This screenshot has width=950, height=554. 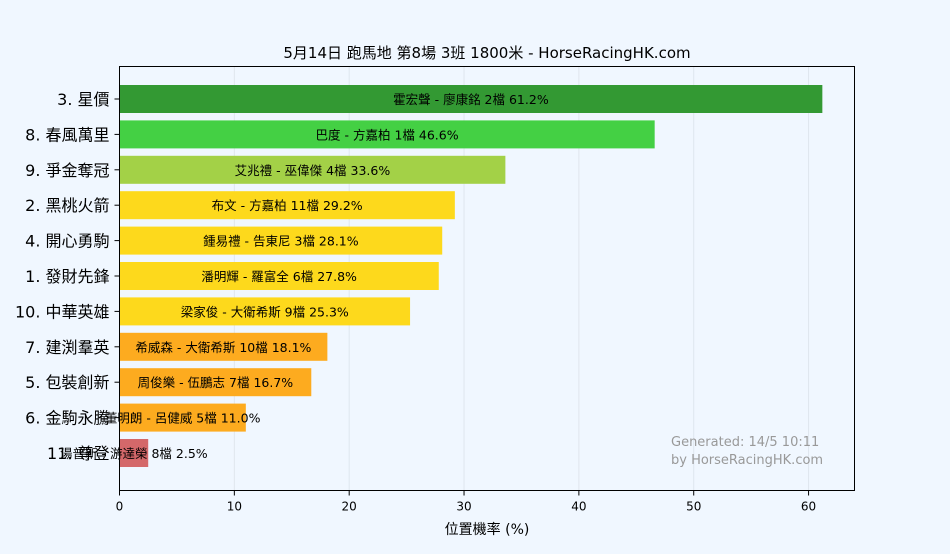 What do you see at coordinates (808, 507) in the screenshot?
I see `x-tick-label: 60` at bounding box center [808, 507].